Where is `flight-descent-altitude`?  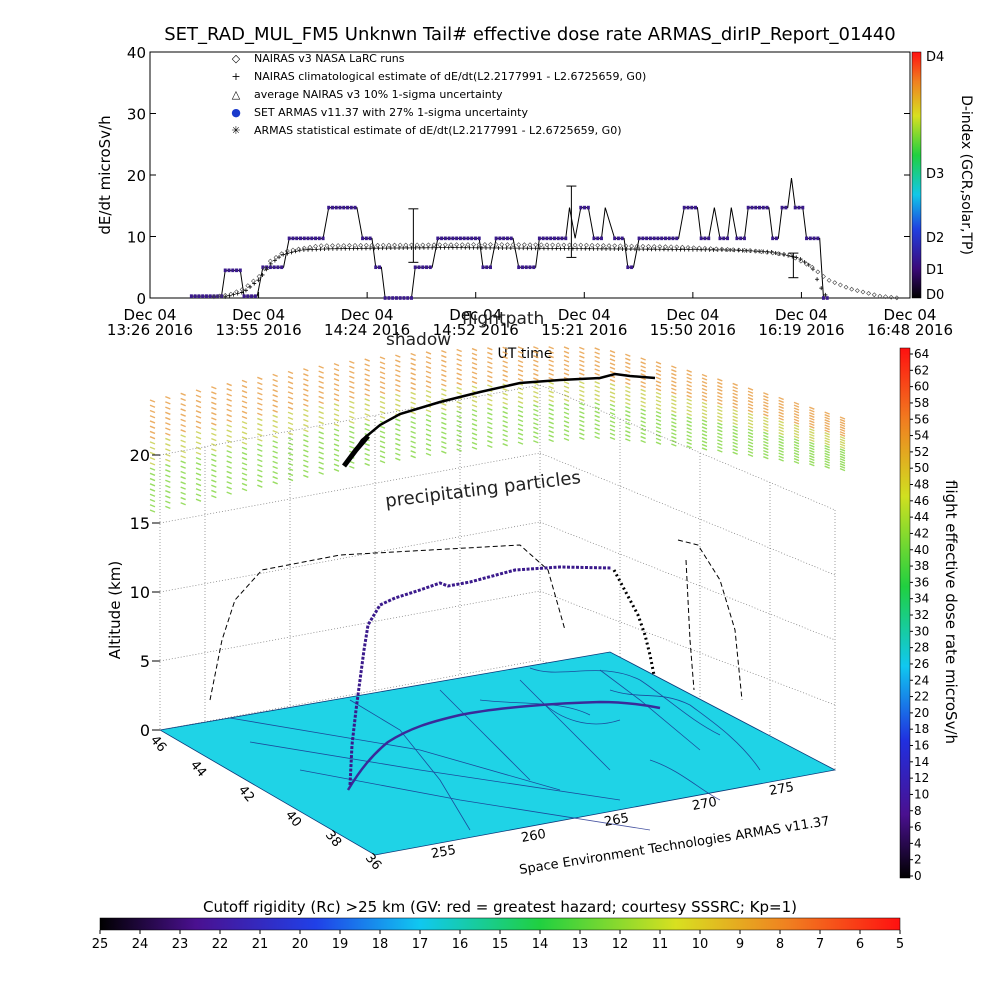 flight-descent-altitude is located at coordinates (634, 622).